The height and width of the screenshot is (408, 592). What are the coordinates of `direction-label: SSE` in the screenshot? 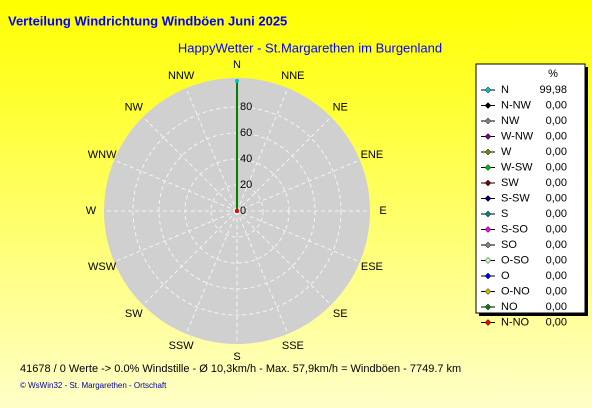 It's located at (293, 346).